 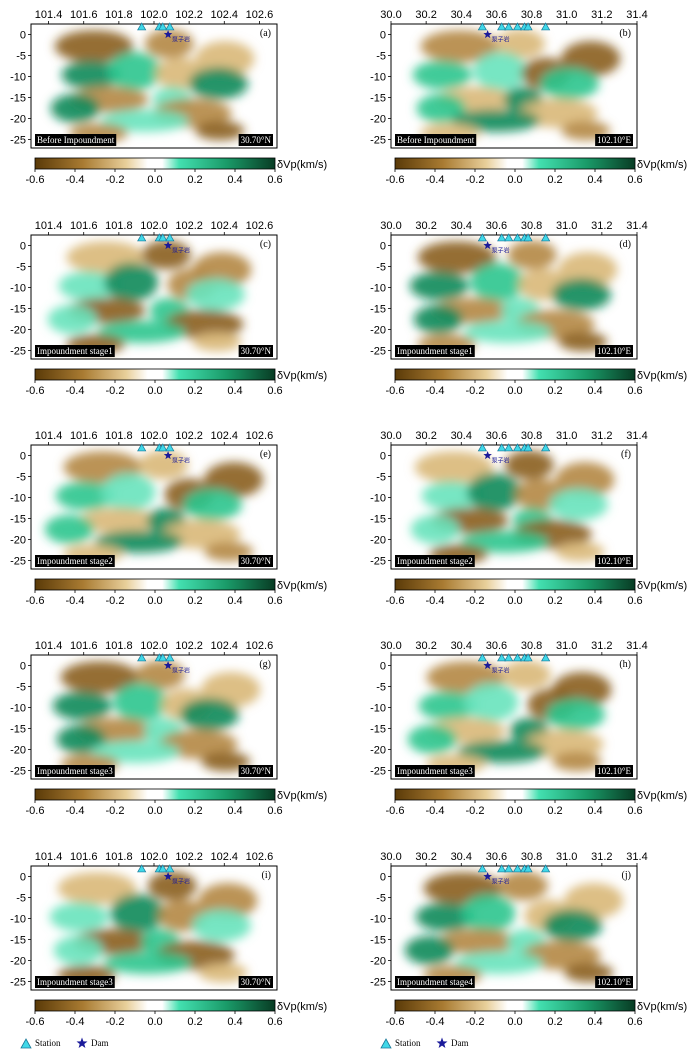 What do you see at coordinates (189, 436) in the screenshot?
I see `x-tick-label: 102.2` at bounding box center [189, 436].